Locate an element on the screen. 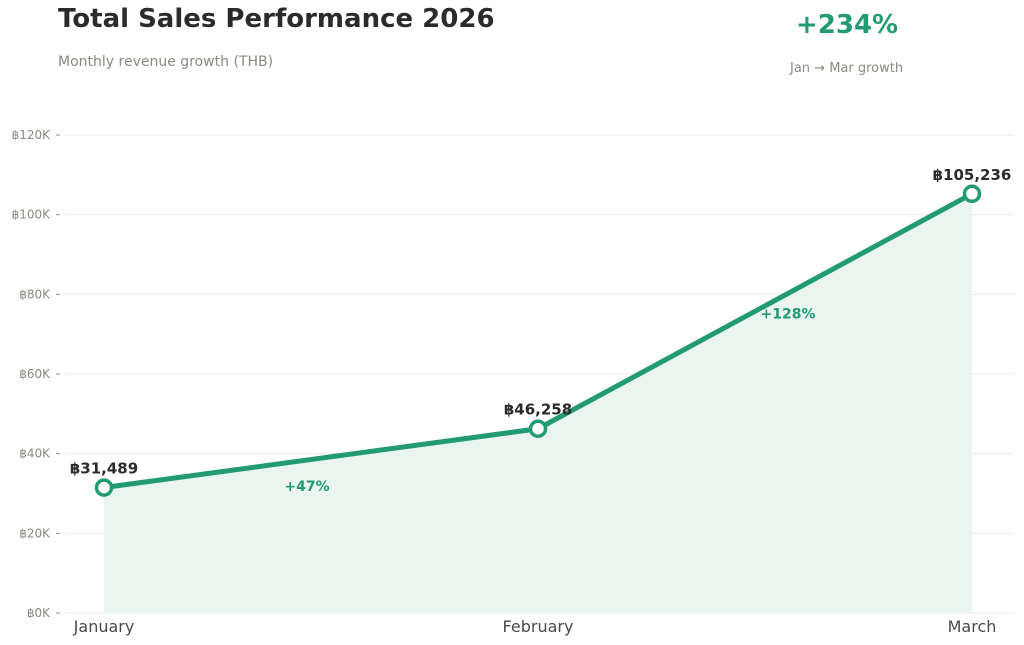 Image resolution: width=1024 pixels, height=645 pixels. y-tick-label: ฿20K is located at coordinates (35, 533).